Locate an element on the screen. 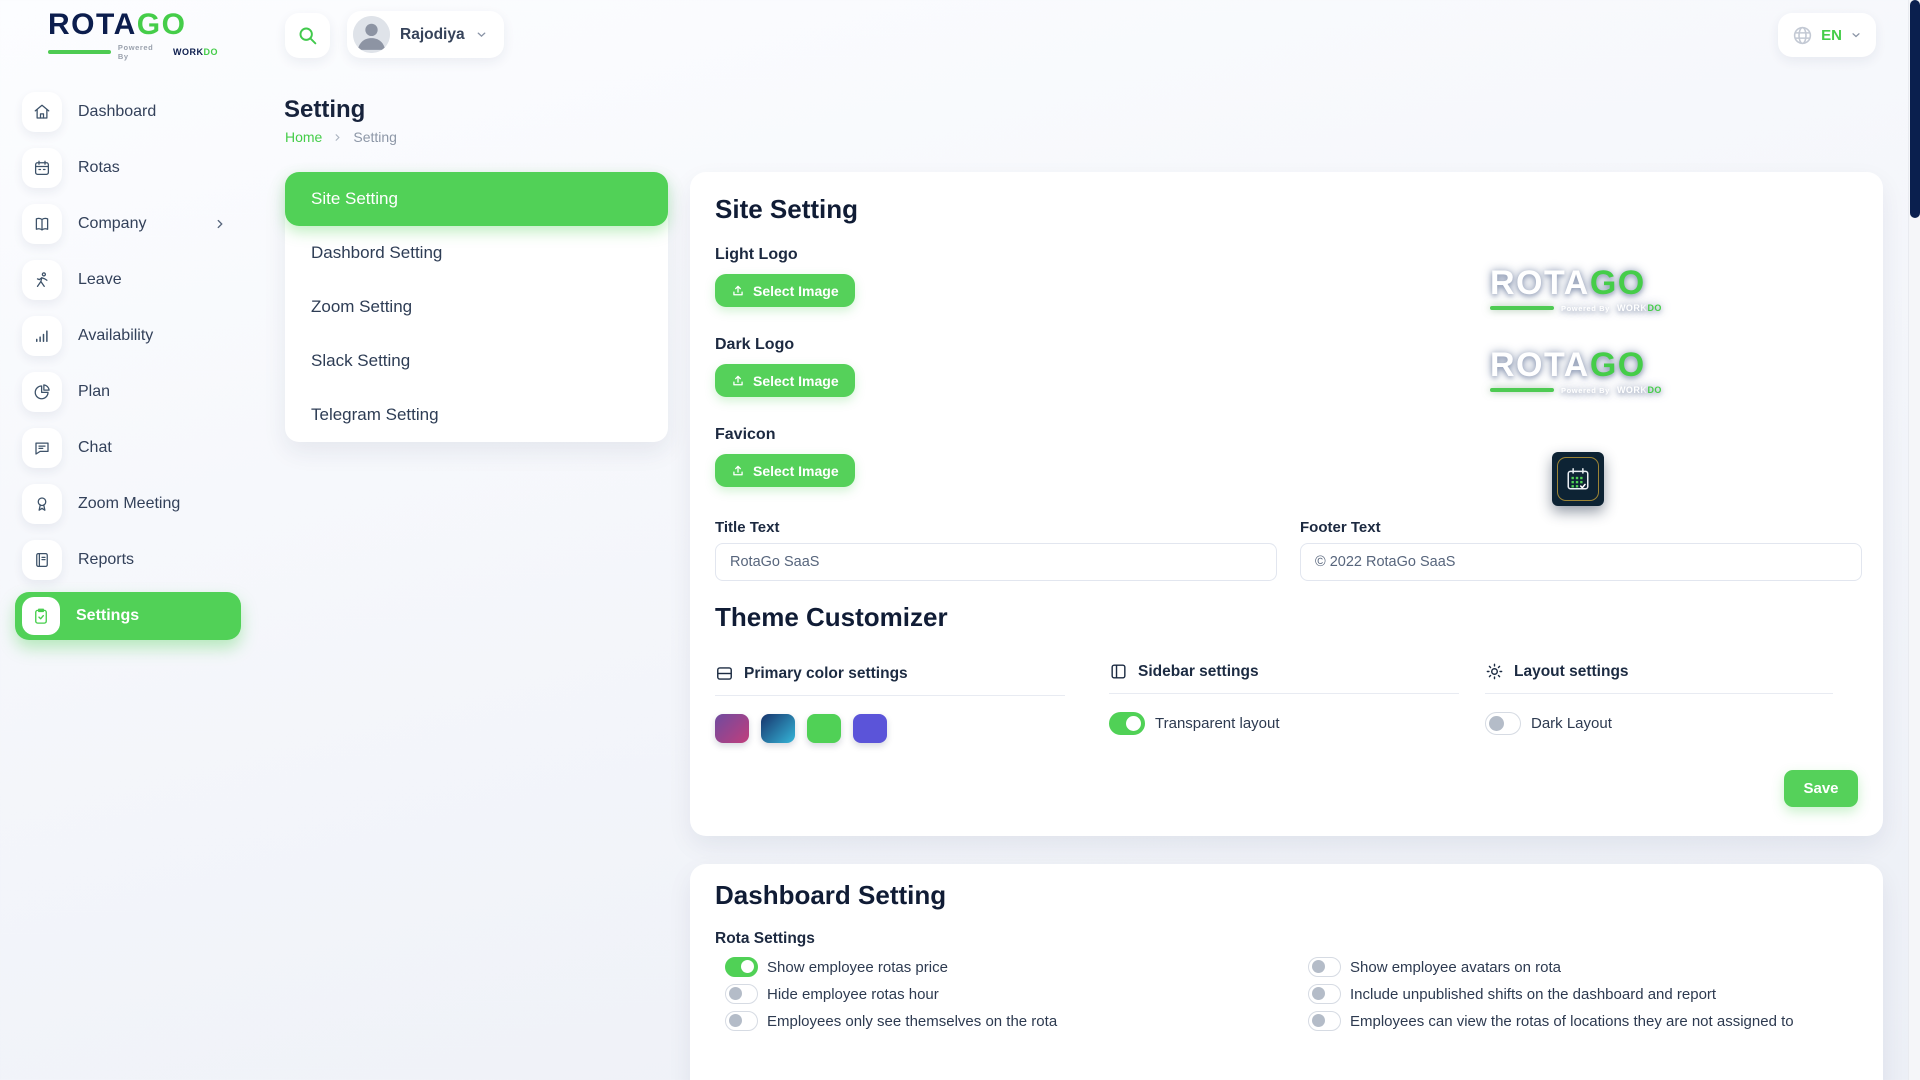 The image size is (1920, 1080). avatar is located at coordinates (371, 34).